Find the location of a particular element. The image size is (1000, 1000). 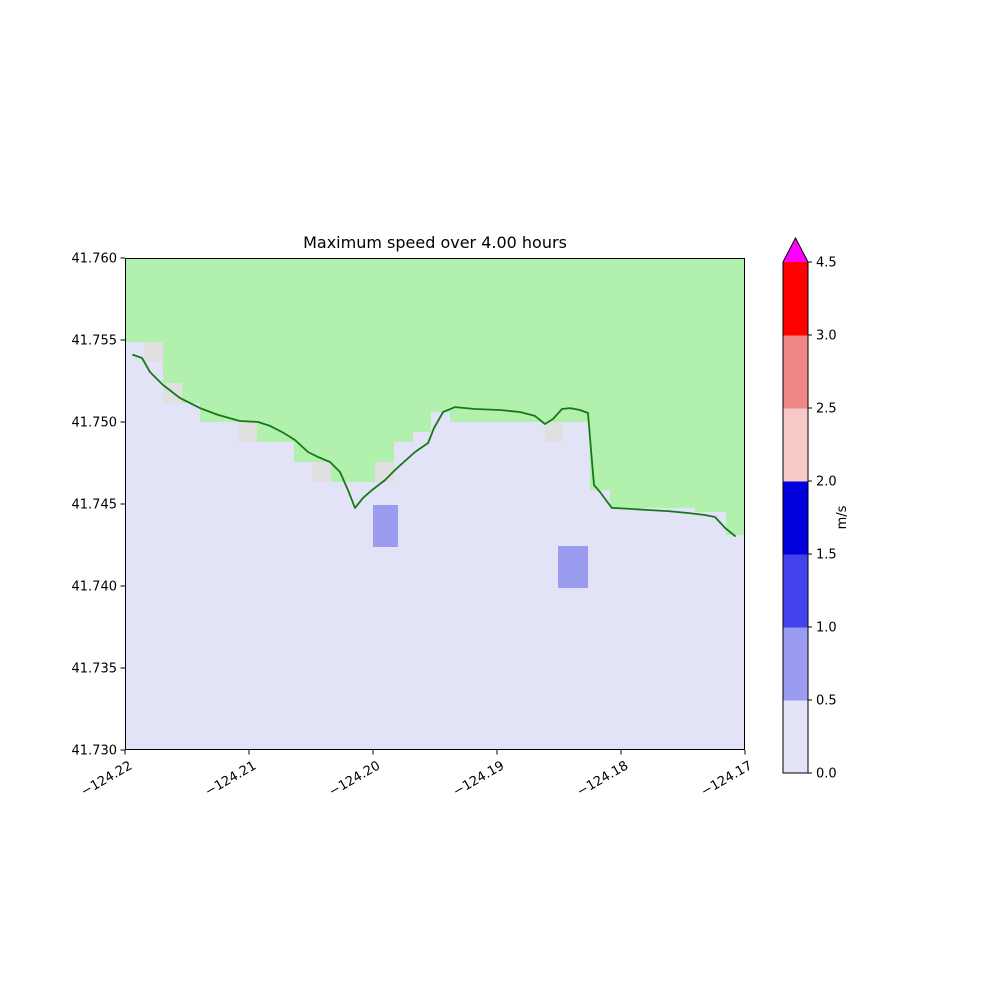

colorbar-tick-label: 2.5 is located at coordinates (826, 409).